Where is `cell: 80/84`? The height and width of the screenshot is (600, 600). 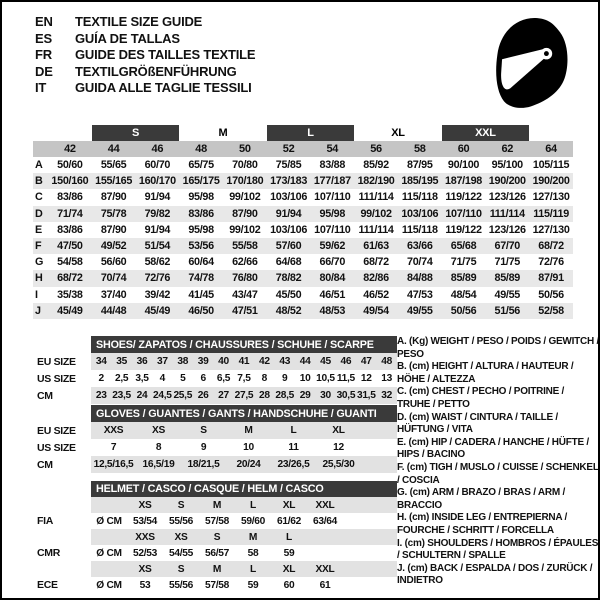 cell: 80/84 is located at coordinates (332, 278).